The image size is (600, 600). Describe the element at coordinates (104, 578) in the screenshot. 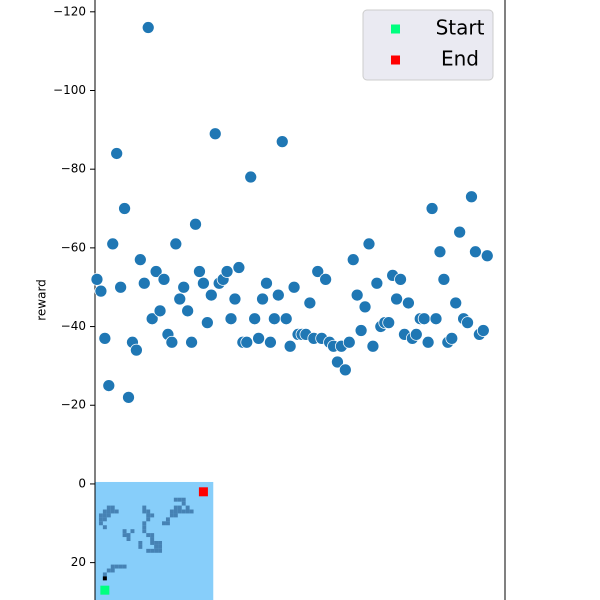

I see `map-agent` at that location.